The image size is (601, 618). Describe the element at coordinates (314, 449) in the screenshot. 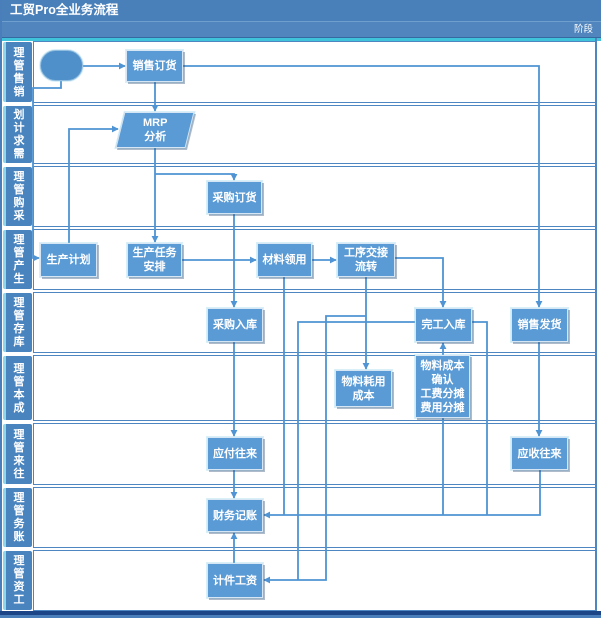

I see `edge-process_handover-to-piece_wage` at that location.